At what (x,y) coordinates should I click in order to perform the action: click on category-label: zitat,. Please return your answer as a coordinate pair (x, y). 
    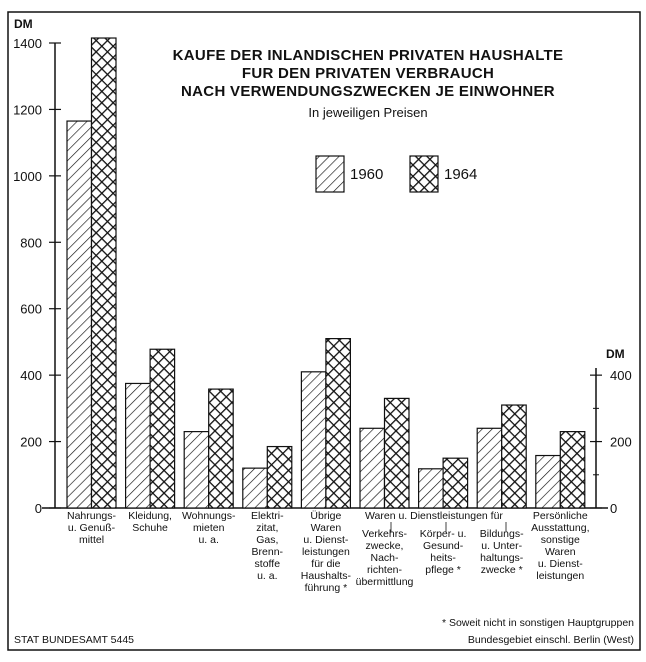
    Looking at the image, I should click on (267, 528).